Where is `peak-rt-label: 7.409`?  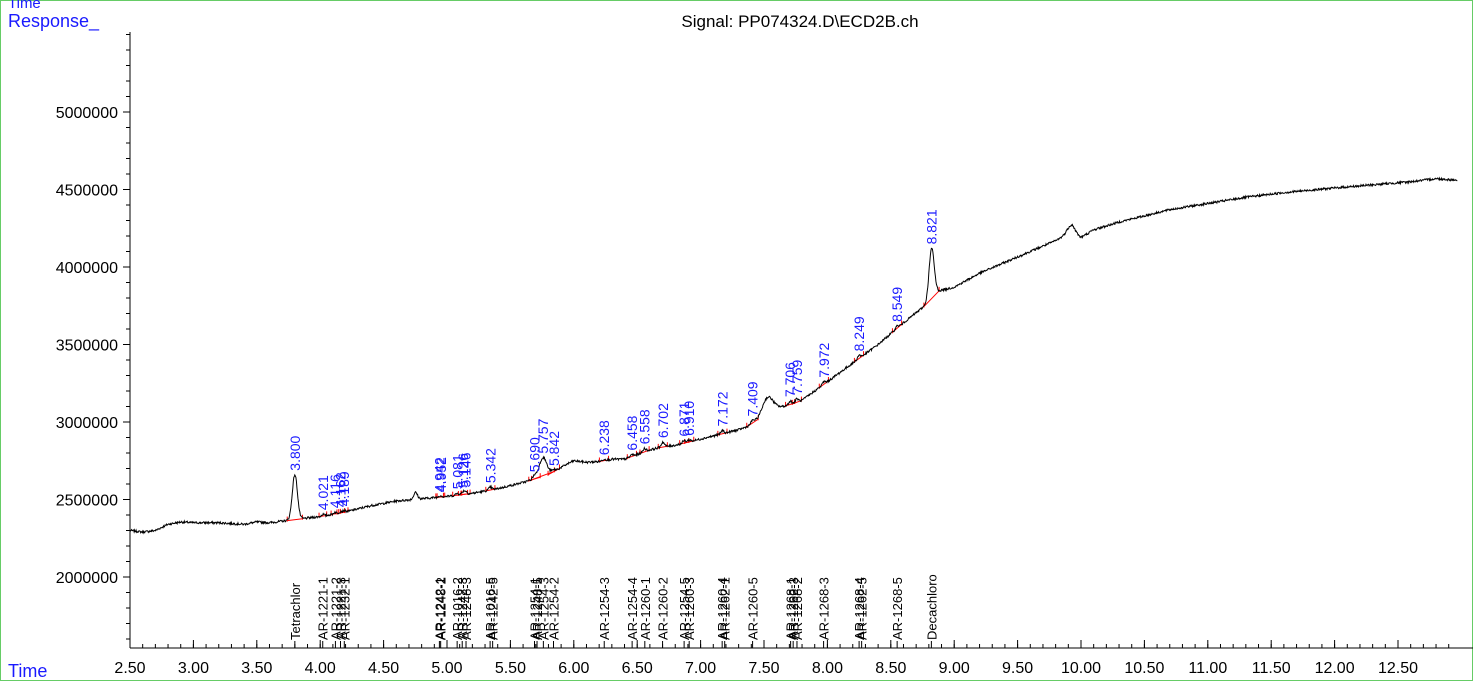 peak-rt-label: 7.409 is located at coordinates (752, 398).